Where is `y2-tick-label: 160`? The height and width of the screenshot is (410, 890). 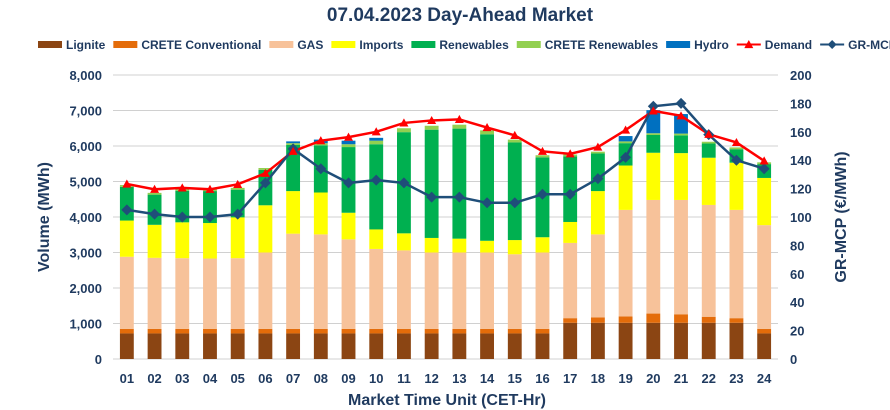
y2-tick-label: 160 is located at coordinates (801, 132).